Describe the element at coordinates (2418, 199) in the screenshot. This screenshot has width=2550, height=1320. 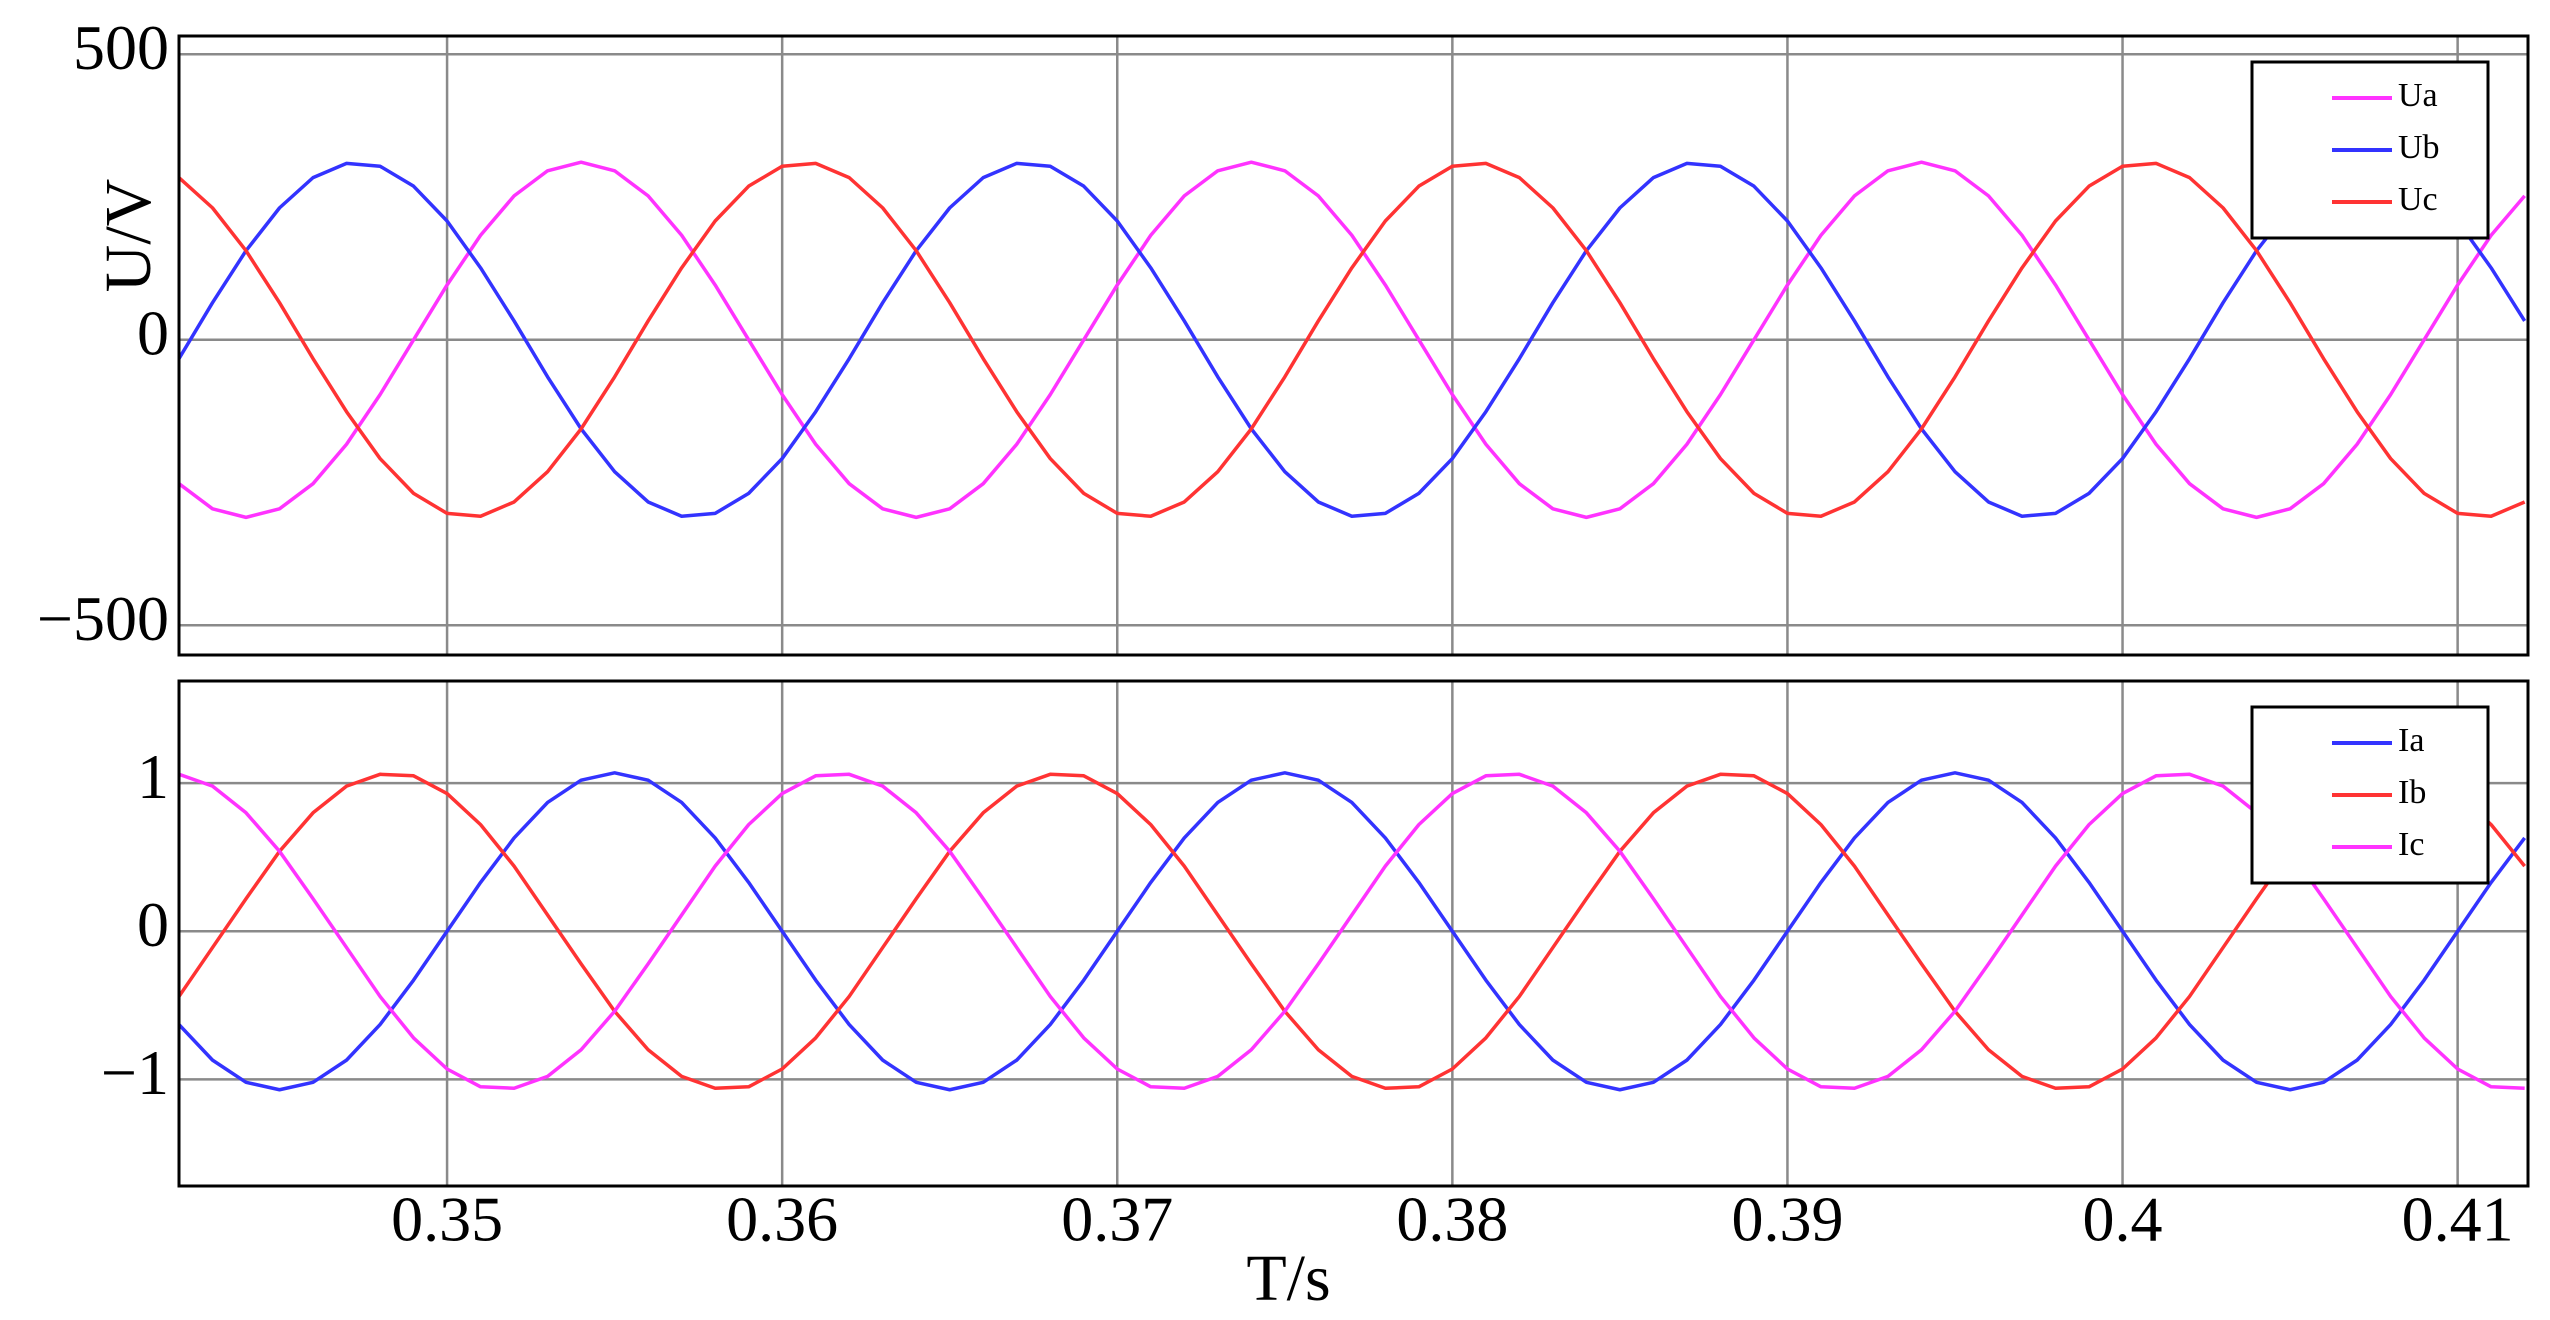
I see `legend-label: Uc` at that location.